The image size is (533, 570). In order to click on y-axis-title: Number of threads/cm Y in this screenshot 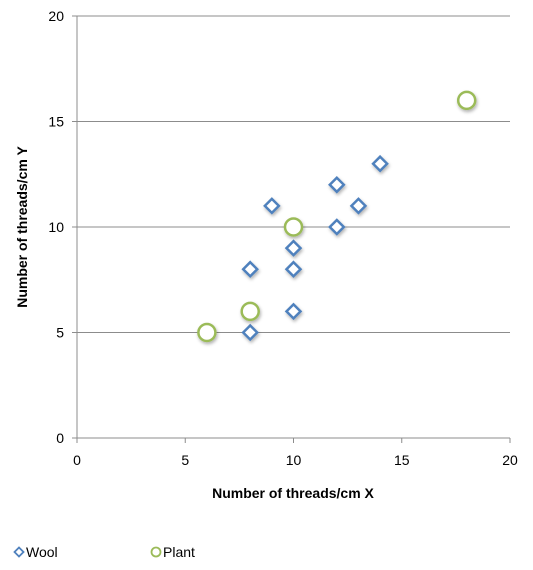, I will do `click(22, 227)`.